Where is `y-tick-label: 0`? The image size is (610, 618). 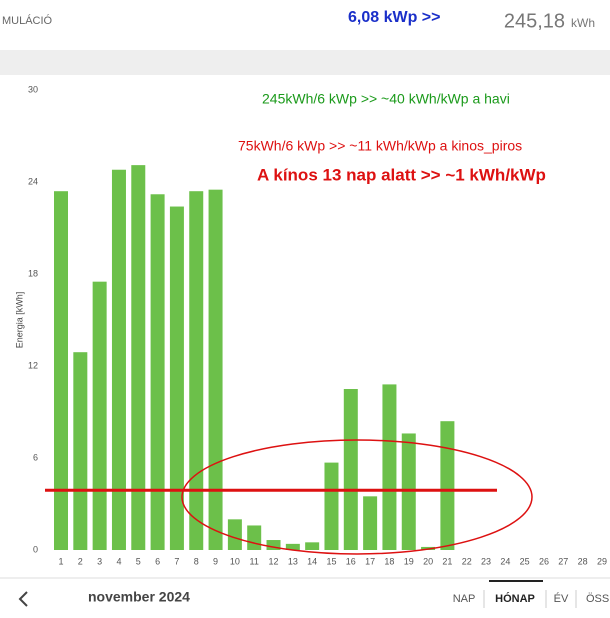 y-tick-label: 0 is located at coordinates (35, 549).